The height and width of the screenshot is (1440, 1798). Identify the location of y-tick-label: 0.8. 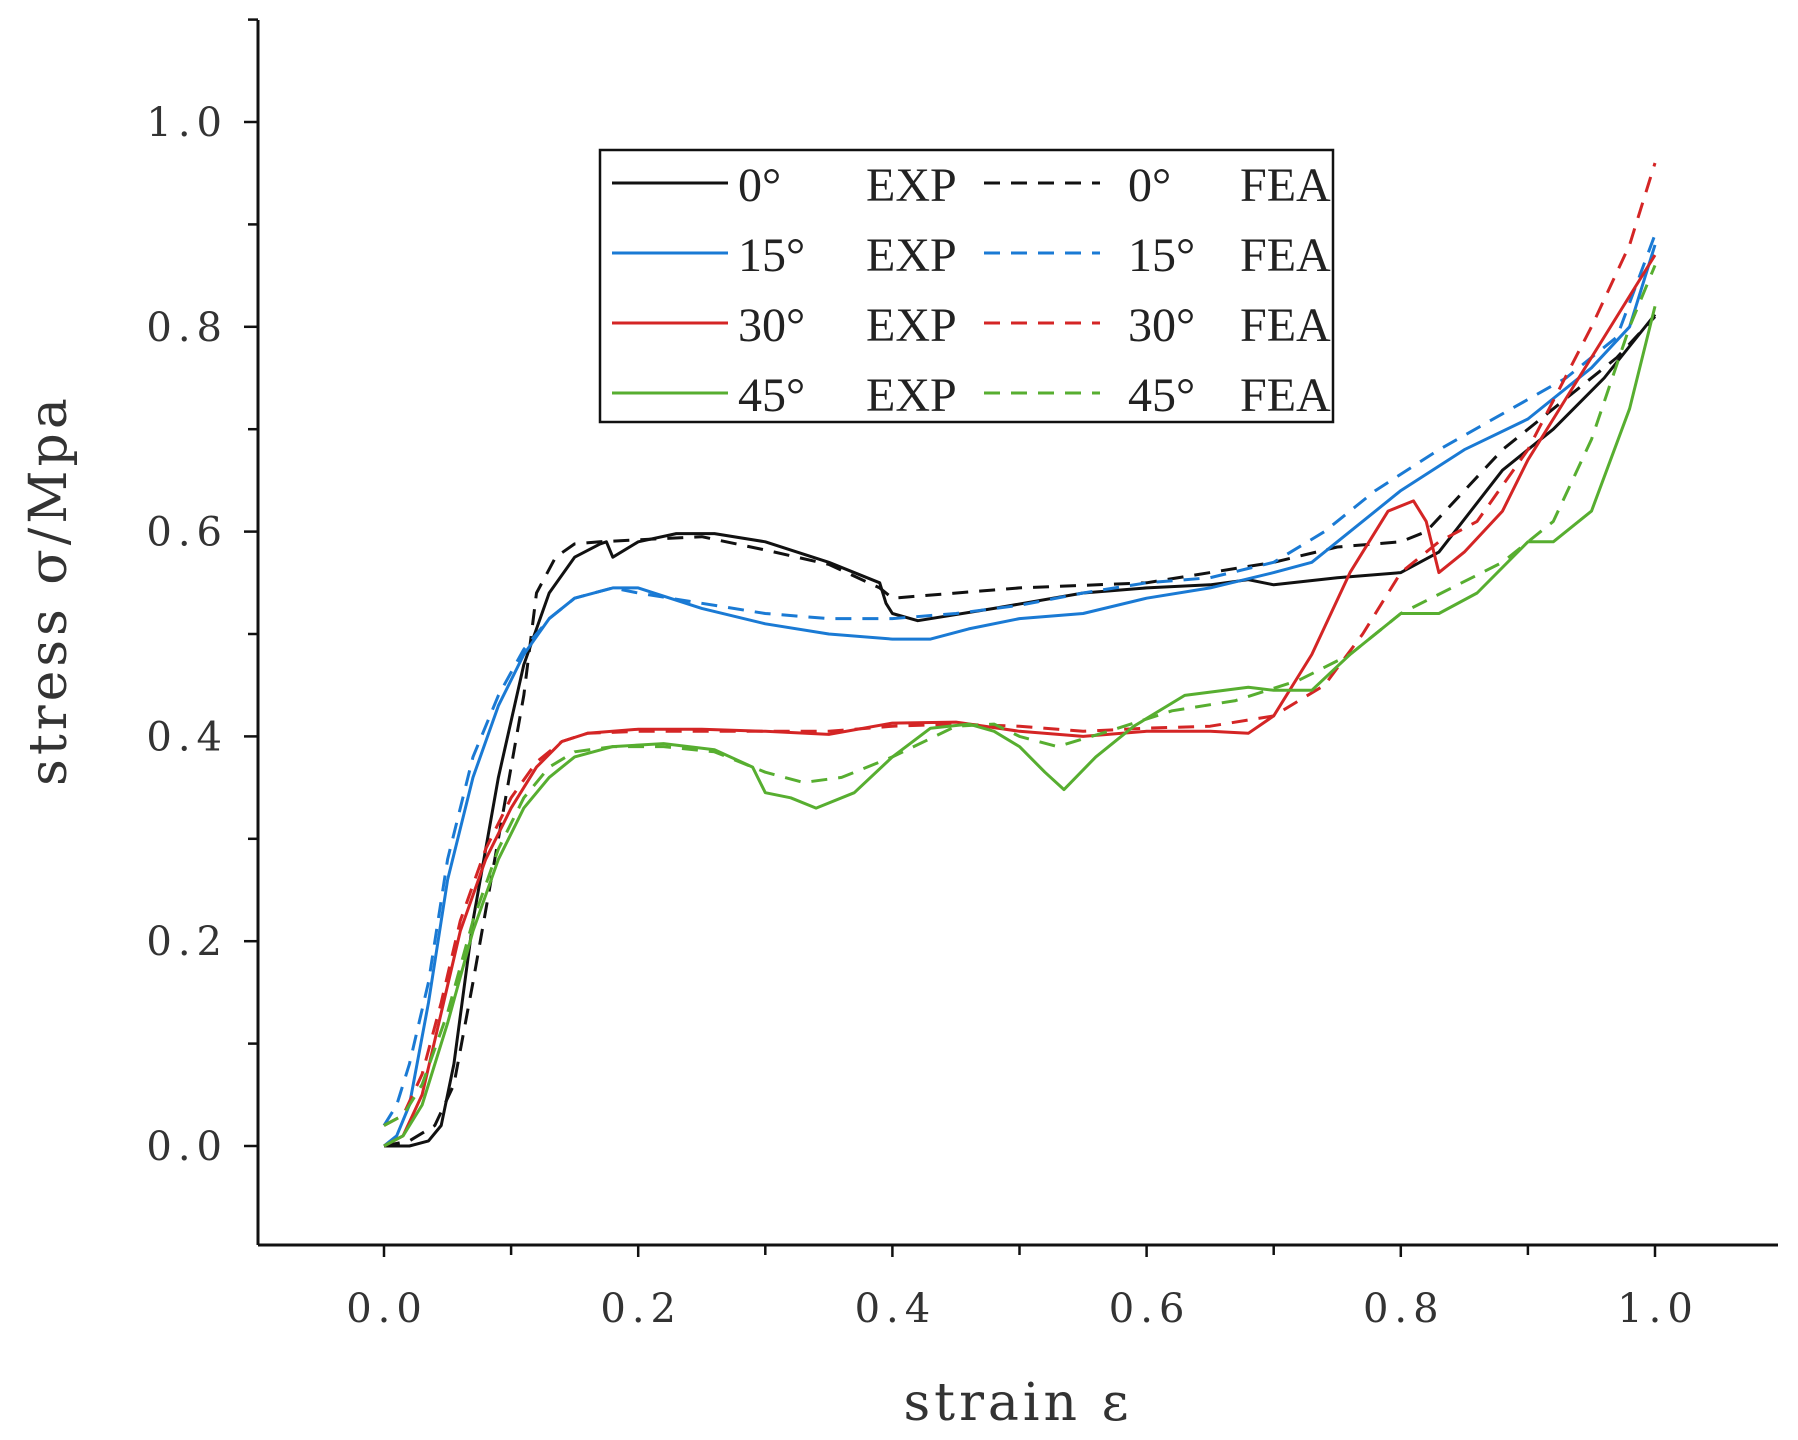
(187, 328).